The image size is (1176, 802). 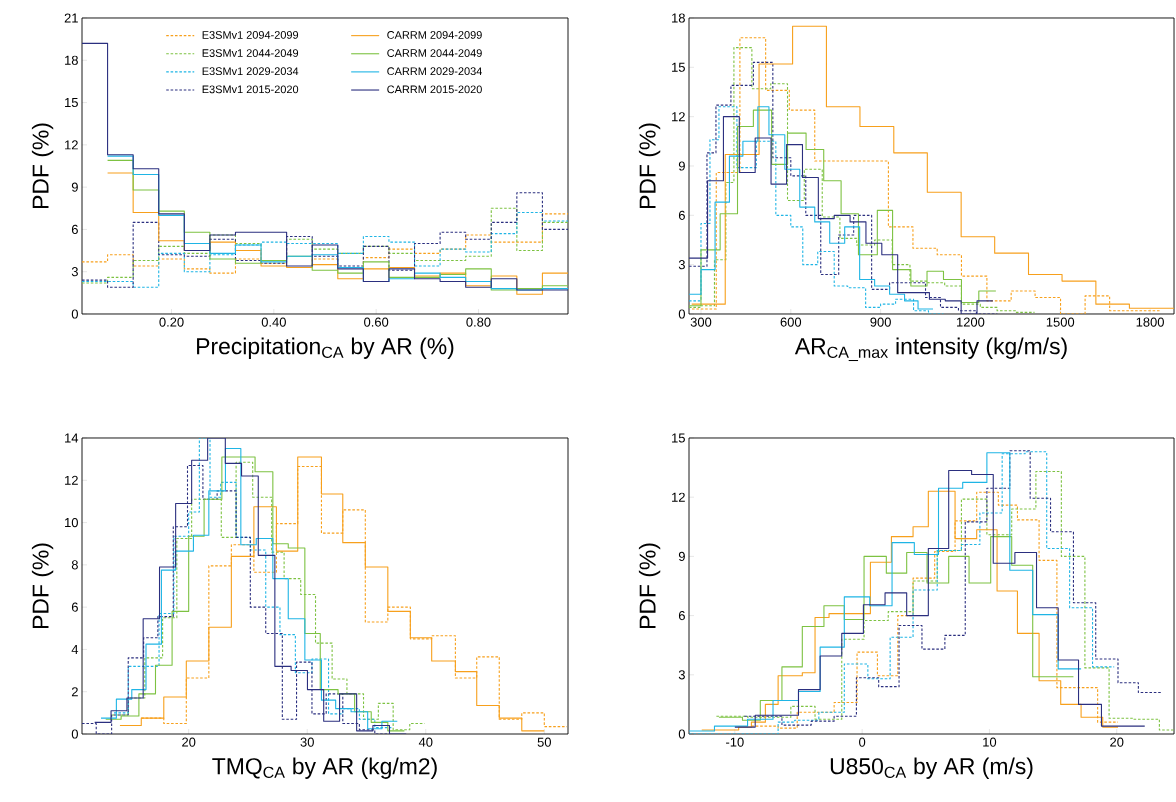 What do you see at coordinates (701, 322) in the screenshot?
I see `x-tick-label: 300` at bounding box center [701, 322].